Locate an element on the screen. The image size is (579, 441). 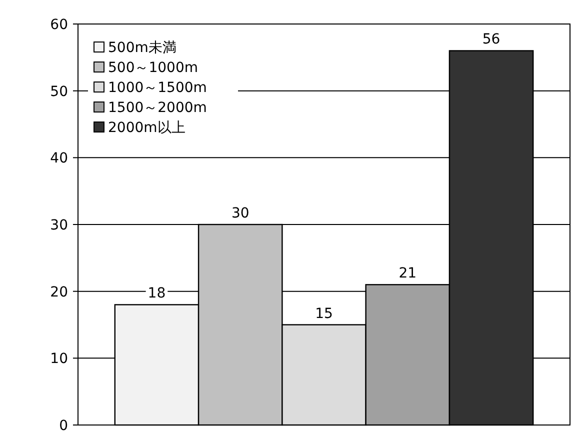
data-label: 56 is located at coordinates (491, 40).